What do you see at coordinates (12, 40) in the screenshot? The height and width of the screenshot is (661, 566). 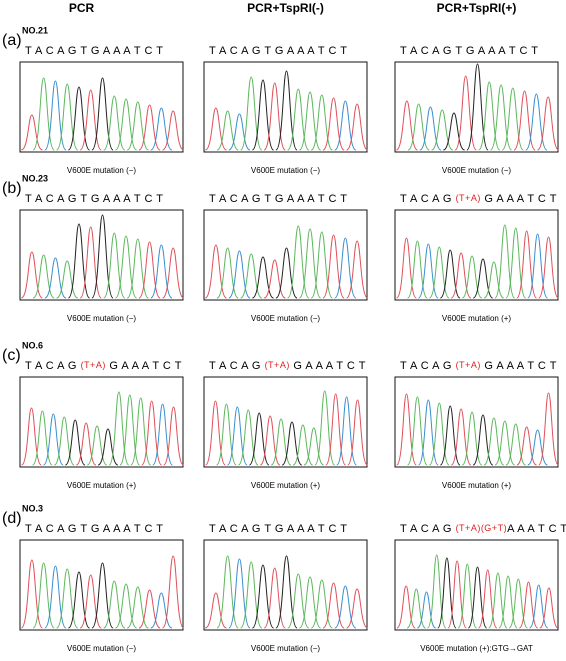 I see `panel-label: (a)` at bounding box center [12, 40].